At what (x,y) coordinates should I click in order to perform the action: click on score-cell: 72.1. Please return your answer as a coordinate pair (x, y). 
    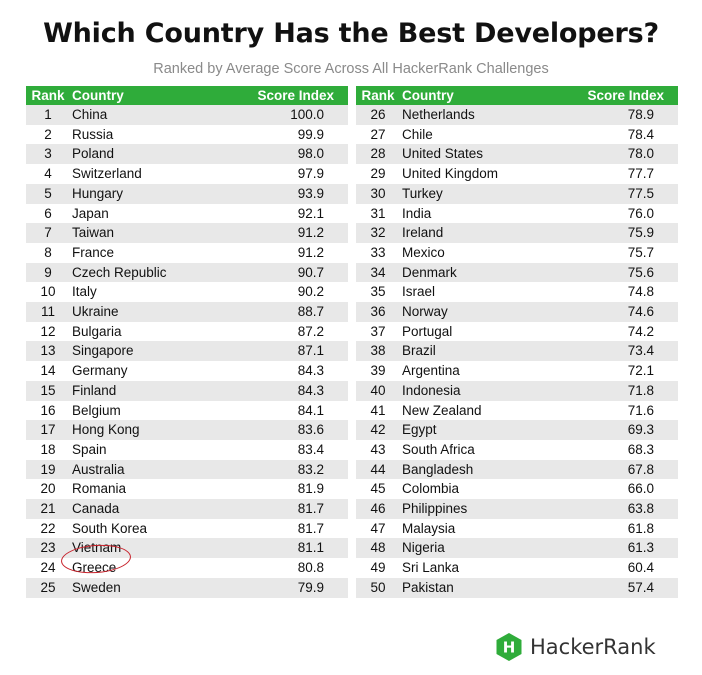
    Looking at the image, I should click on (620, 371).